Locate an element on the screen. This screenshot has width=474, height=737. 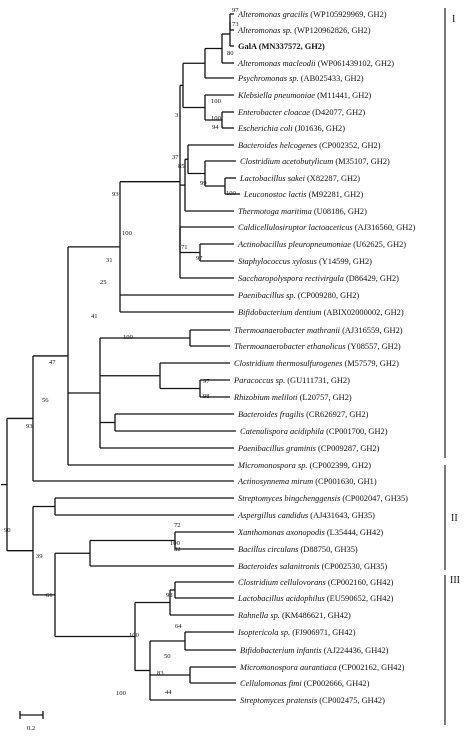
leaf-accession: (AJ431643, GH35) is located at coordinates (341, 515).